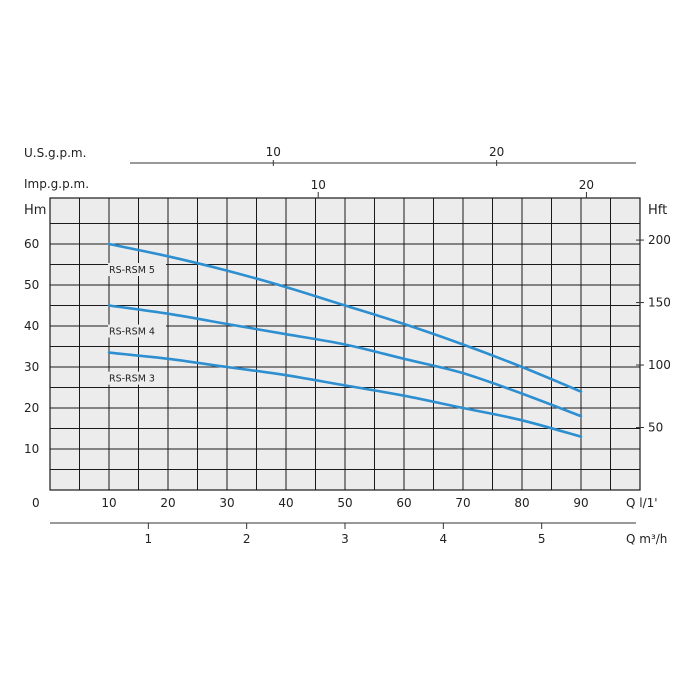  I want to click on curve-label: RS-RSM 3, so click(132, 379).